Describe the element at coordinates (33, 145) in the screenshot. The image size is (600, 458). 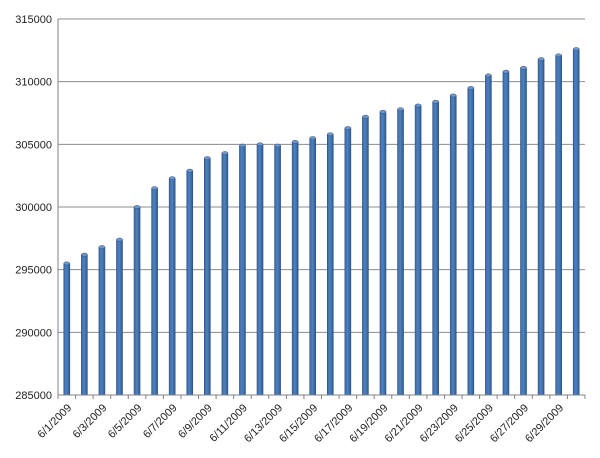
I see `y-tick-label: 305000` at that location.